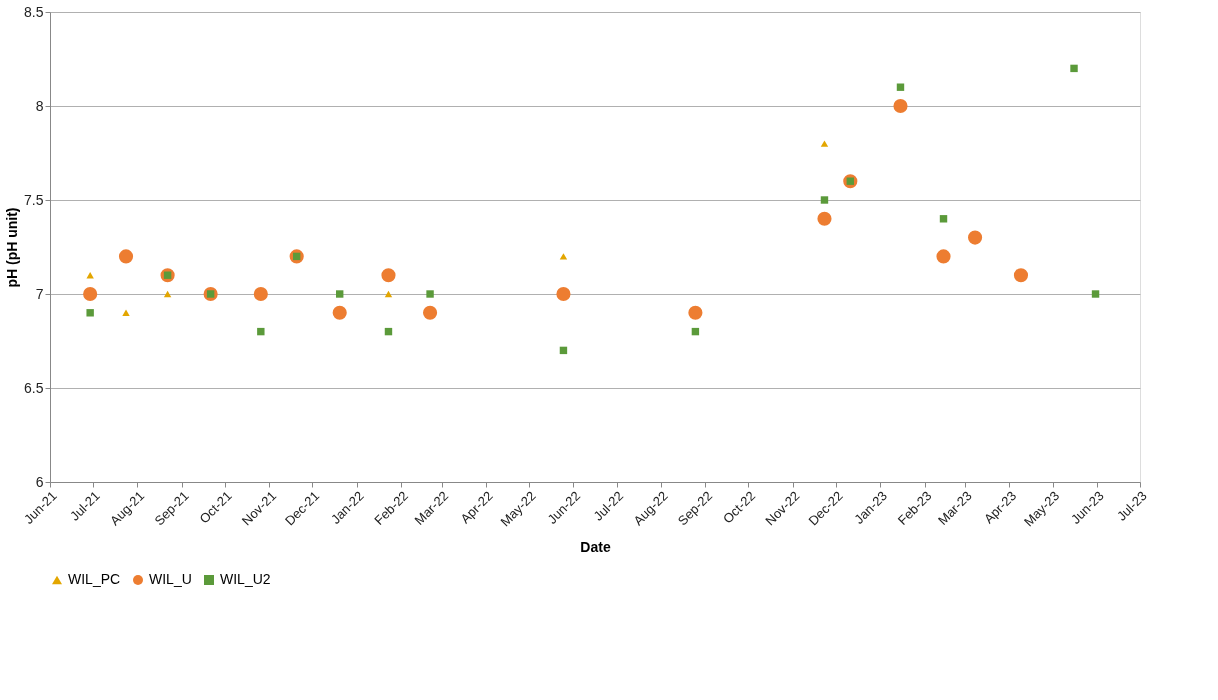 This screenshot has height=700, width=1218. What do you see at coordinates (170, 579) in the screenshot?
I see `legend-label: WIL_U` at bounding box center [170, 579].